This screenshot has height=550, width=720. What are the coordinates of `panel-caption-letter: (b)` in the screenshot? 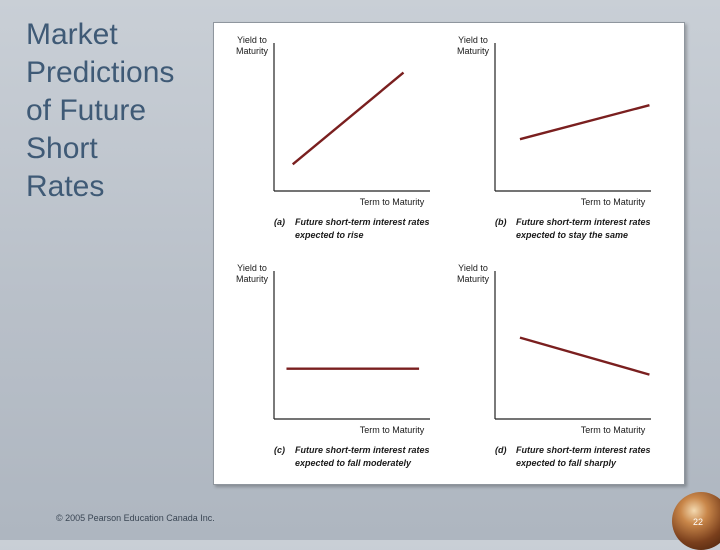 It's located at (501, 222).